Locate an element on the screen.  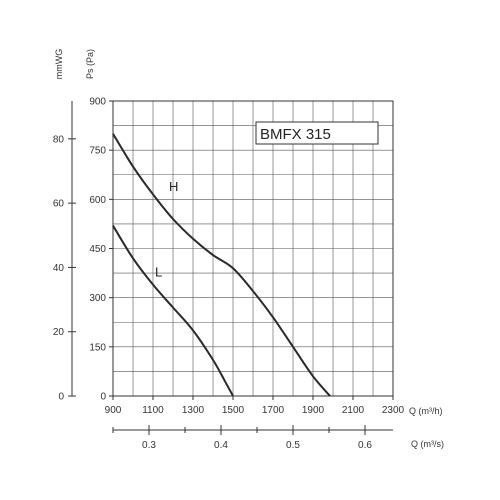
y-tick-label: 750 is located at coordinates (97, 151).